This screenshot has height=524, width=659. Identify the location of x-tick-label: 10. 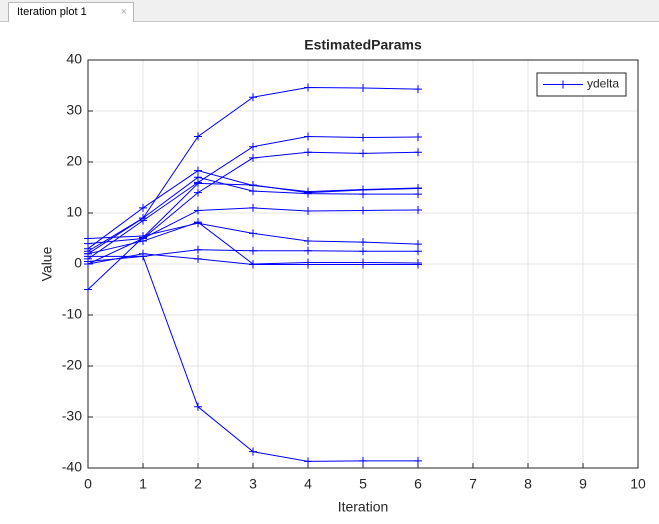
(638, 484).